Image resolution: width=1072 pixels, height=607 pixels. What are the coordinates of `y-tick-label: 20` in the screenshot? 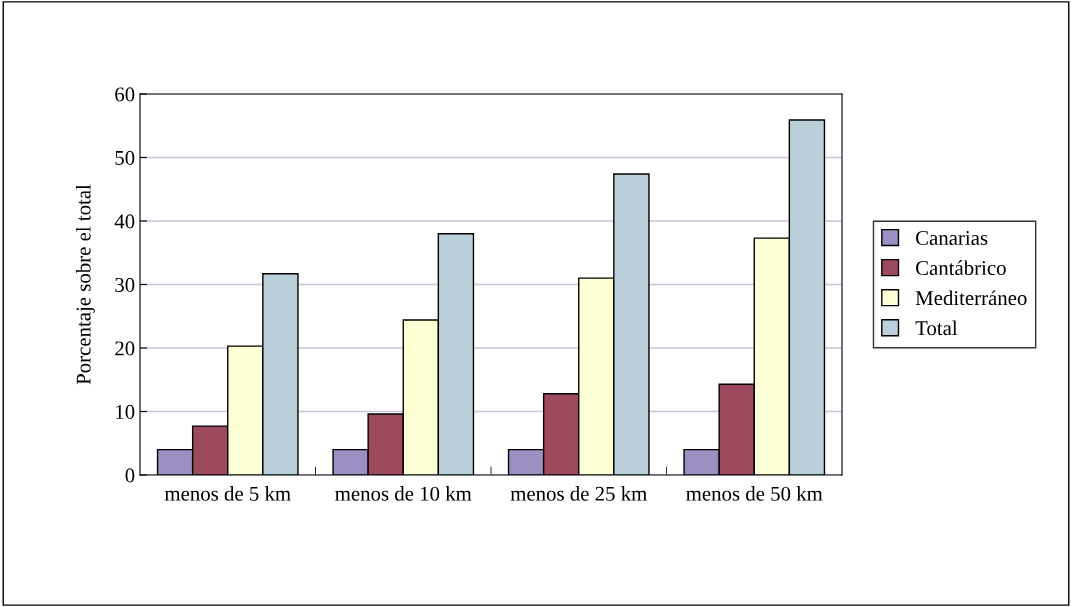 It's located at (125, 348).